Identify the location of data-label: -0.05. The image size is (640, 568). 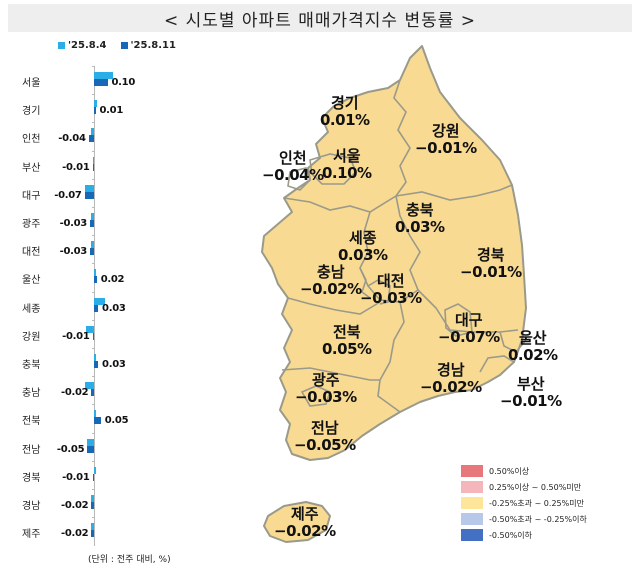
(70, 449).